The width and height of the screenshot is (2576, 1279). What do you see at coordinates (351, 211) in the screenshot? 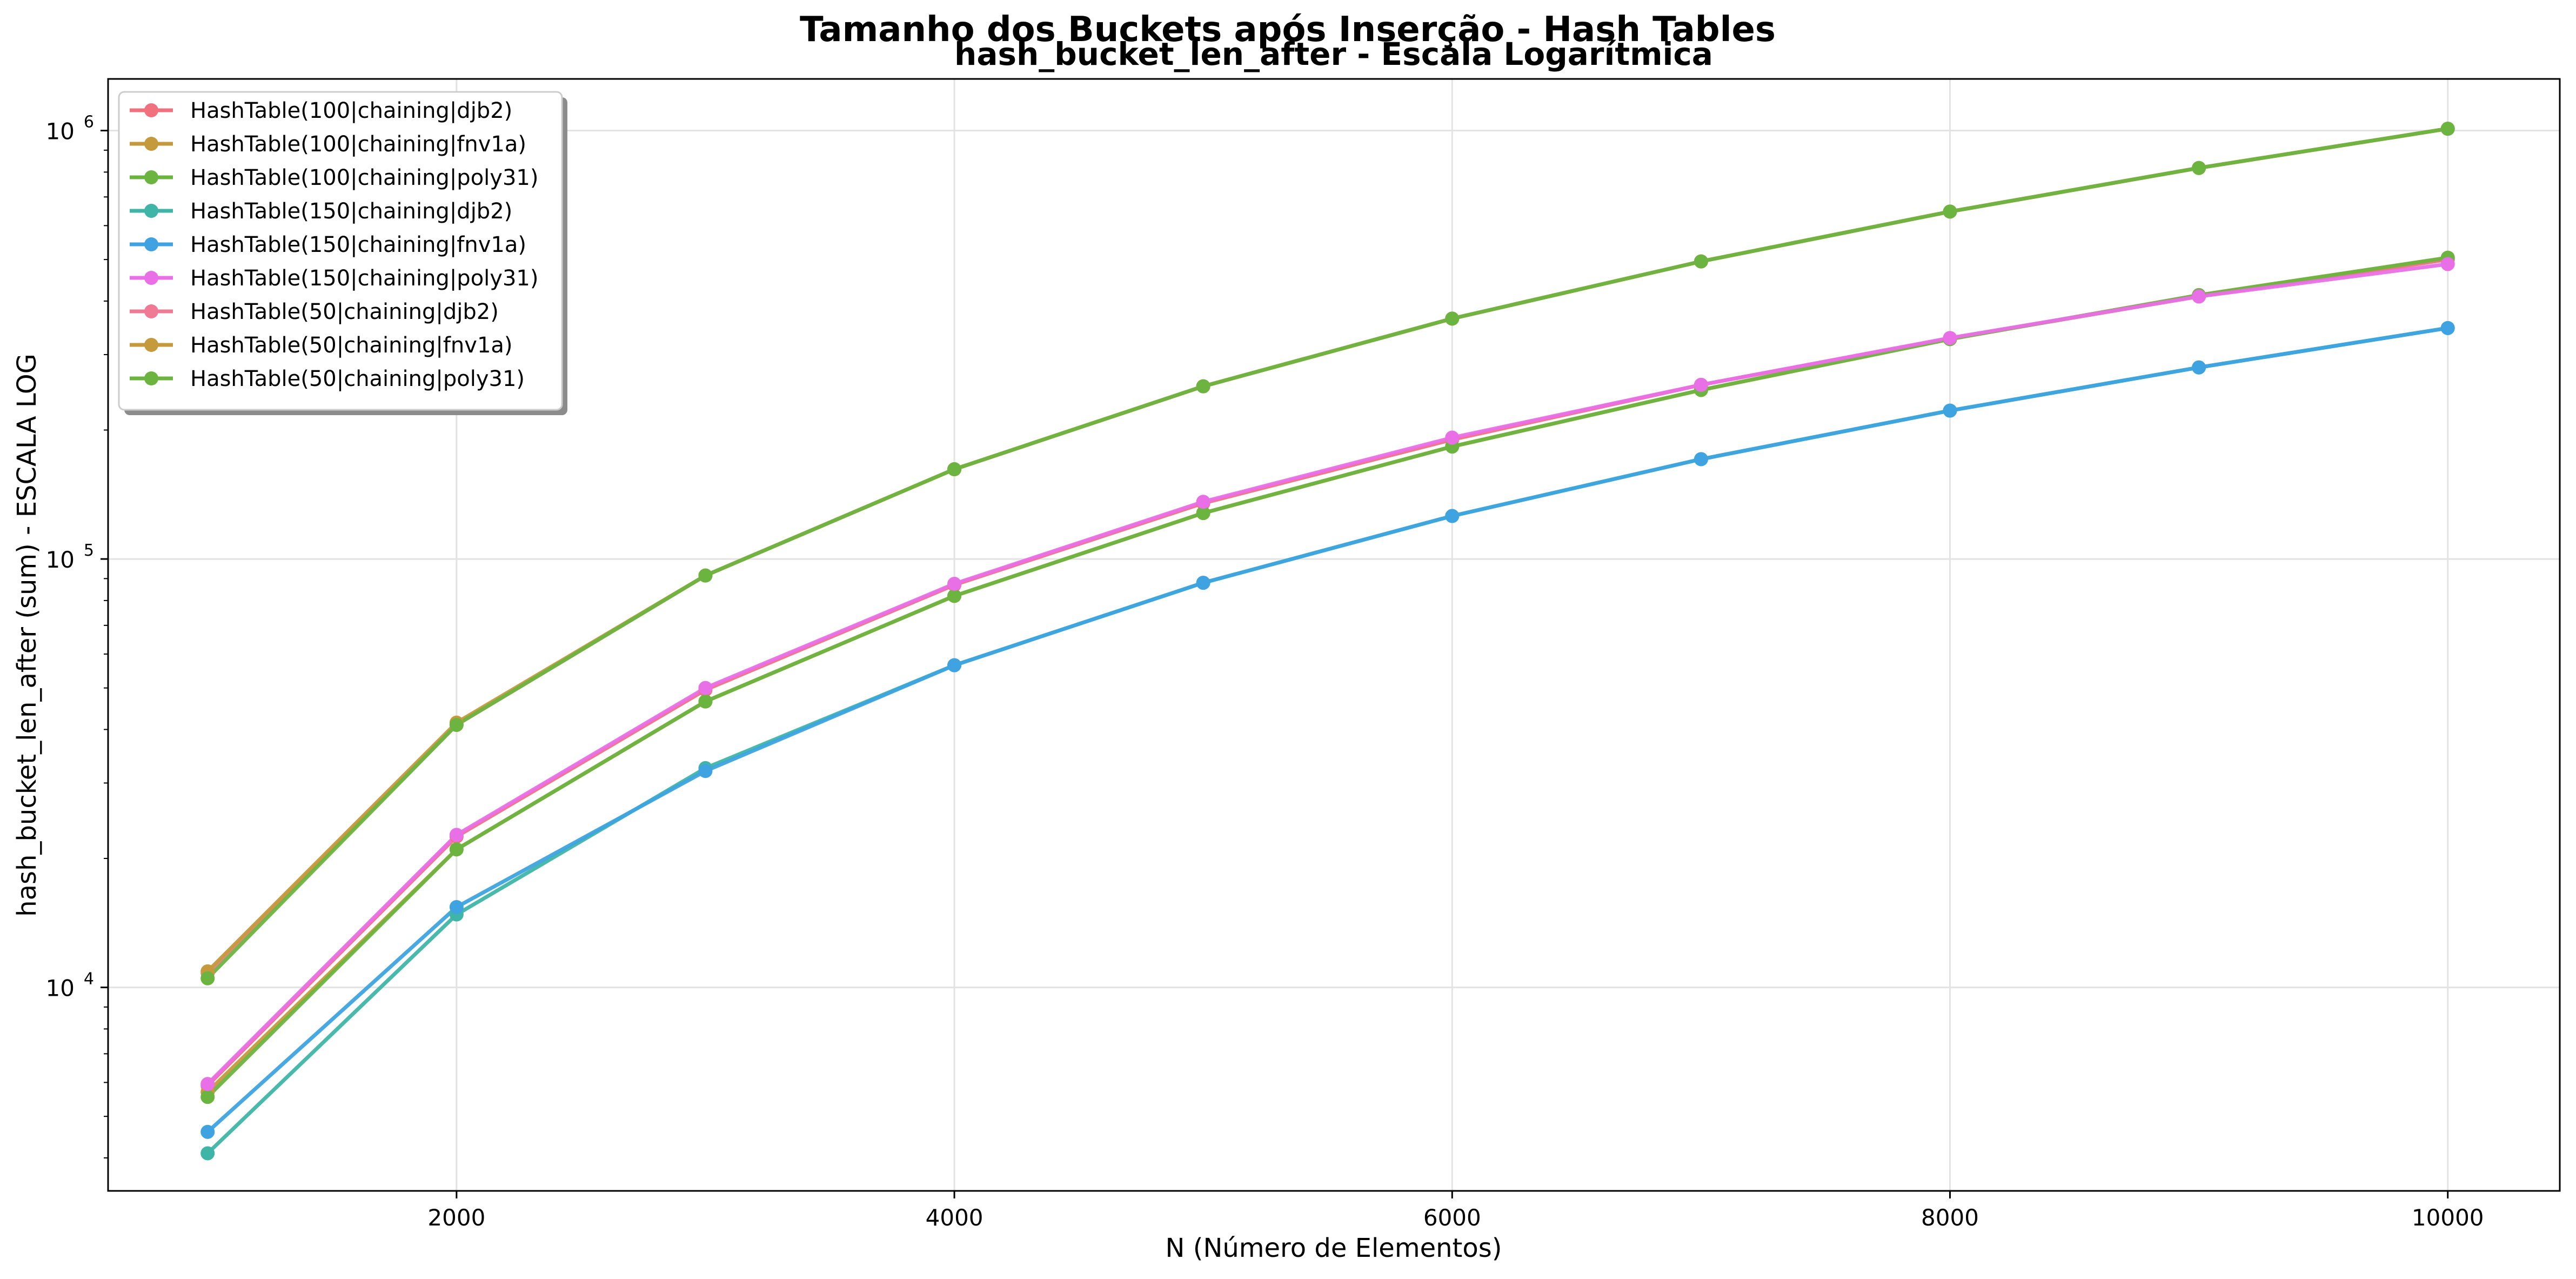
I see `legend-label: HashTable(150|chaining|djb2)` at bounding box center [351, 211].